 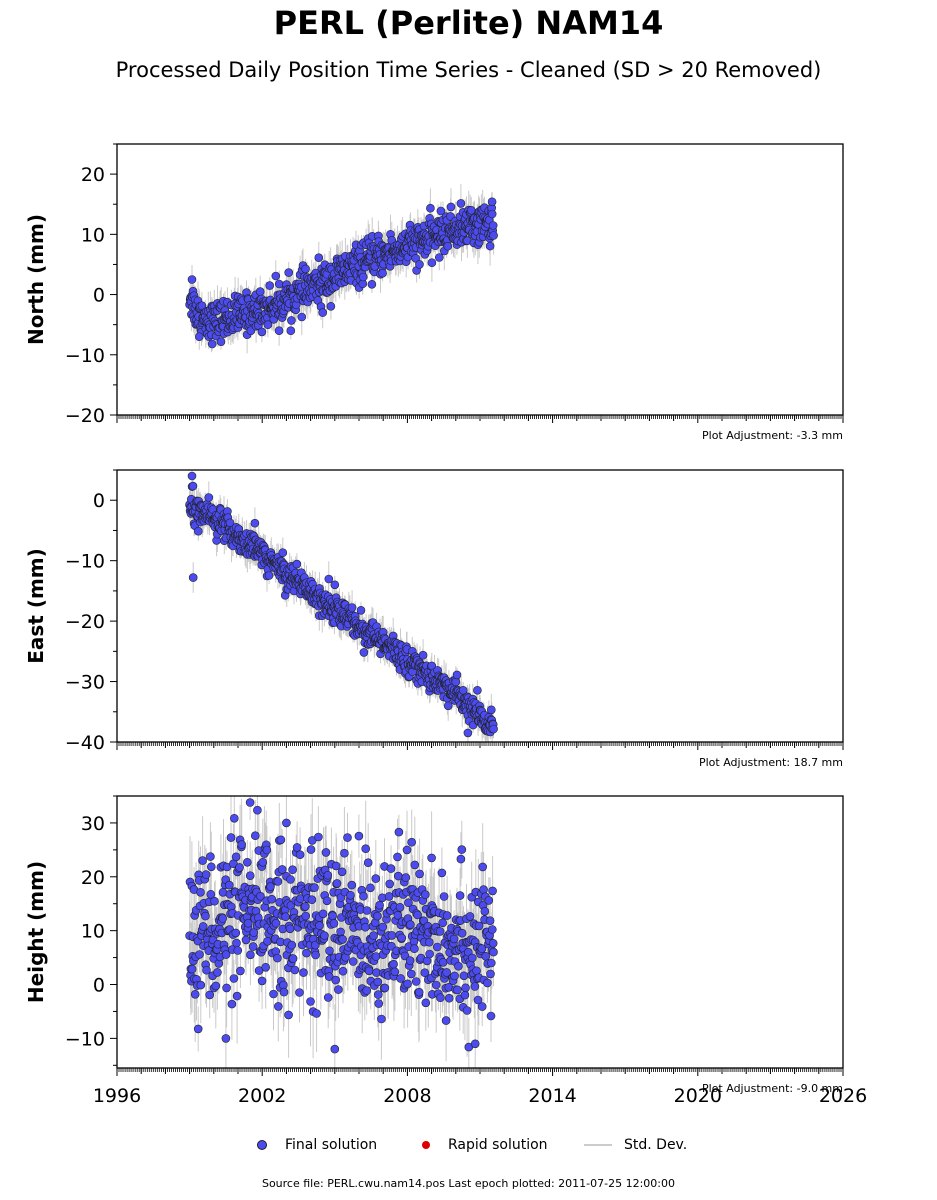 I want to click on y-tick-label: 10, so click(x=93, y=932).